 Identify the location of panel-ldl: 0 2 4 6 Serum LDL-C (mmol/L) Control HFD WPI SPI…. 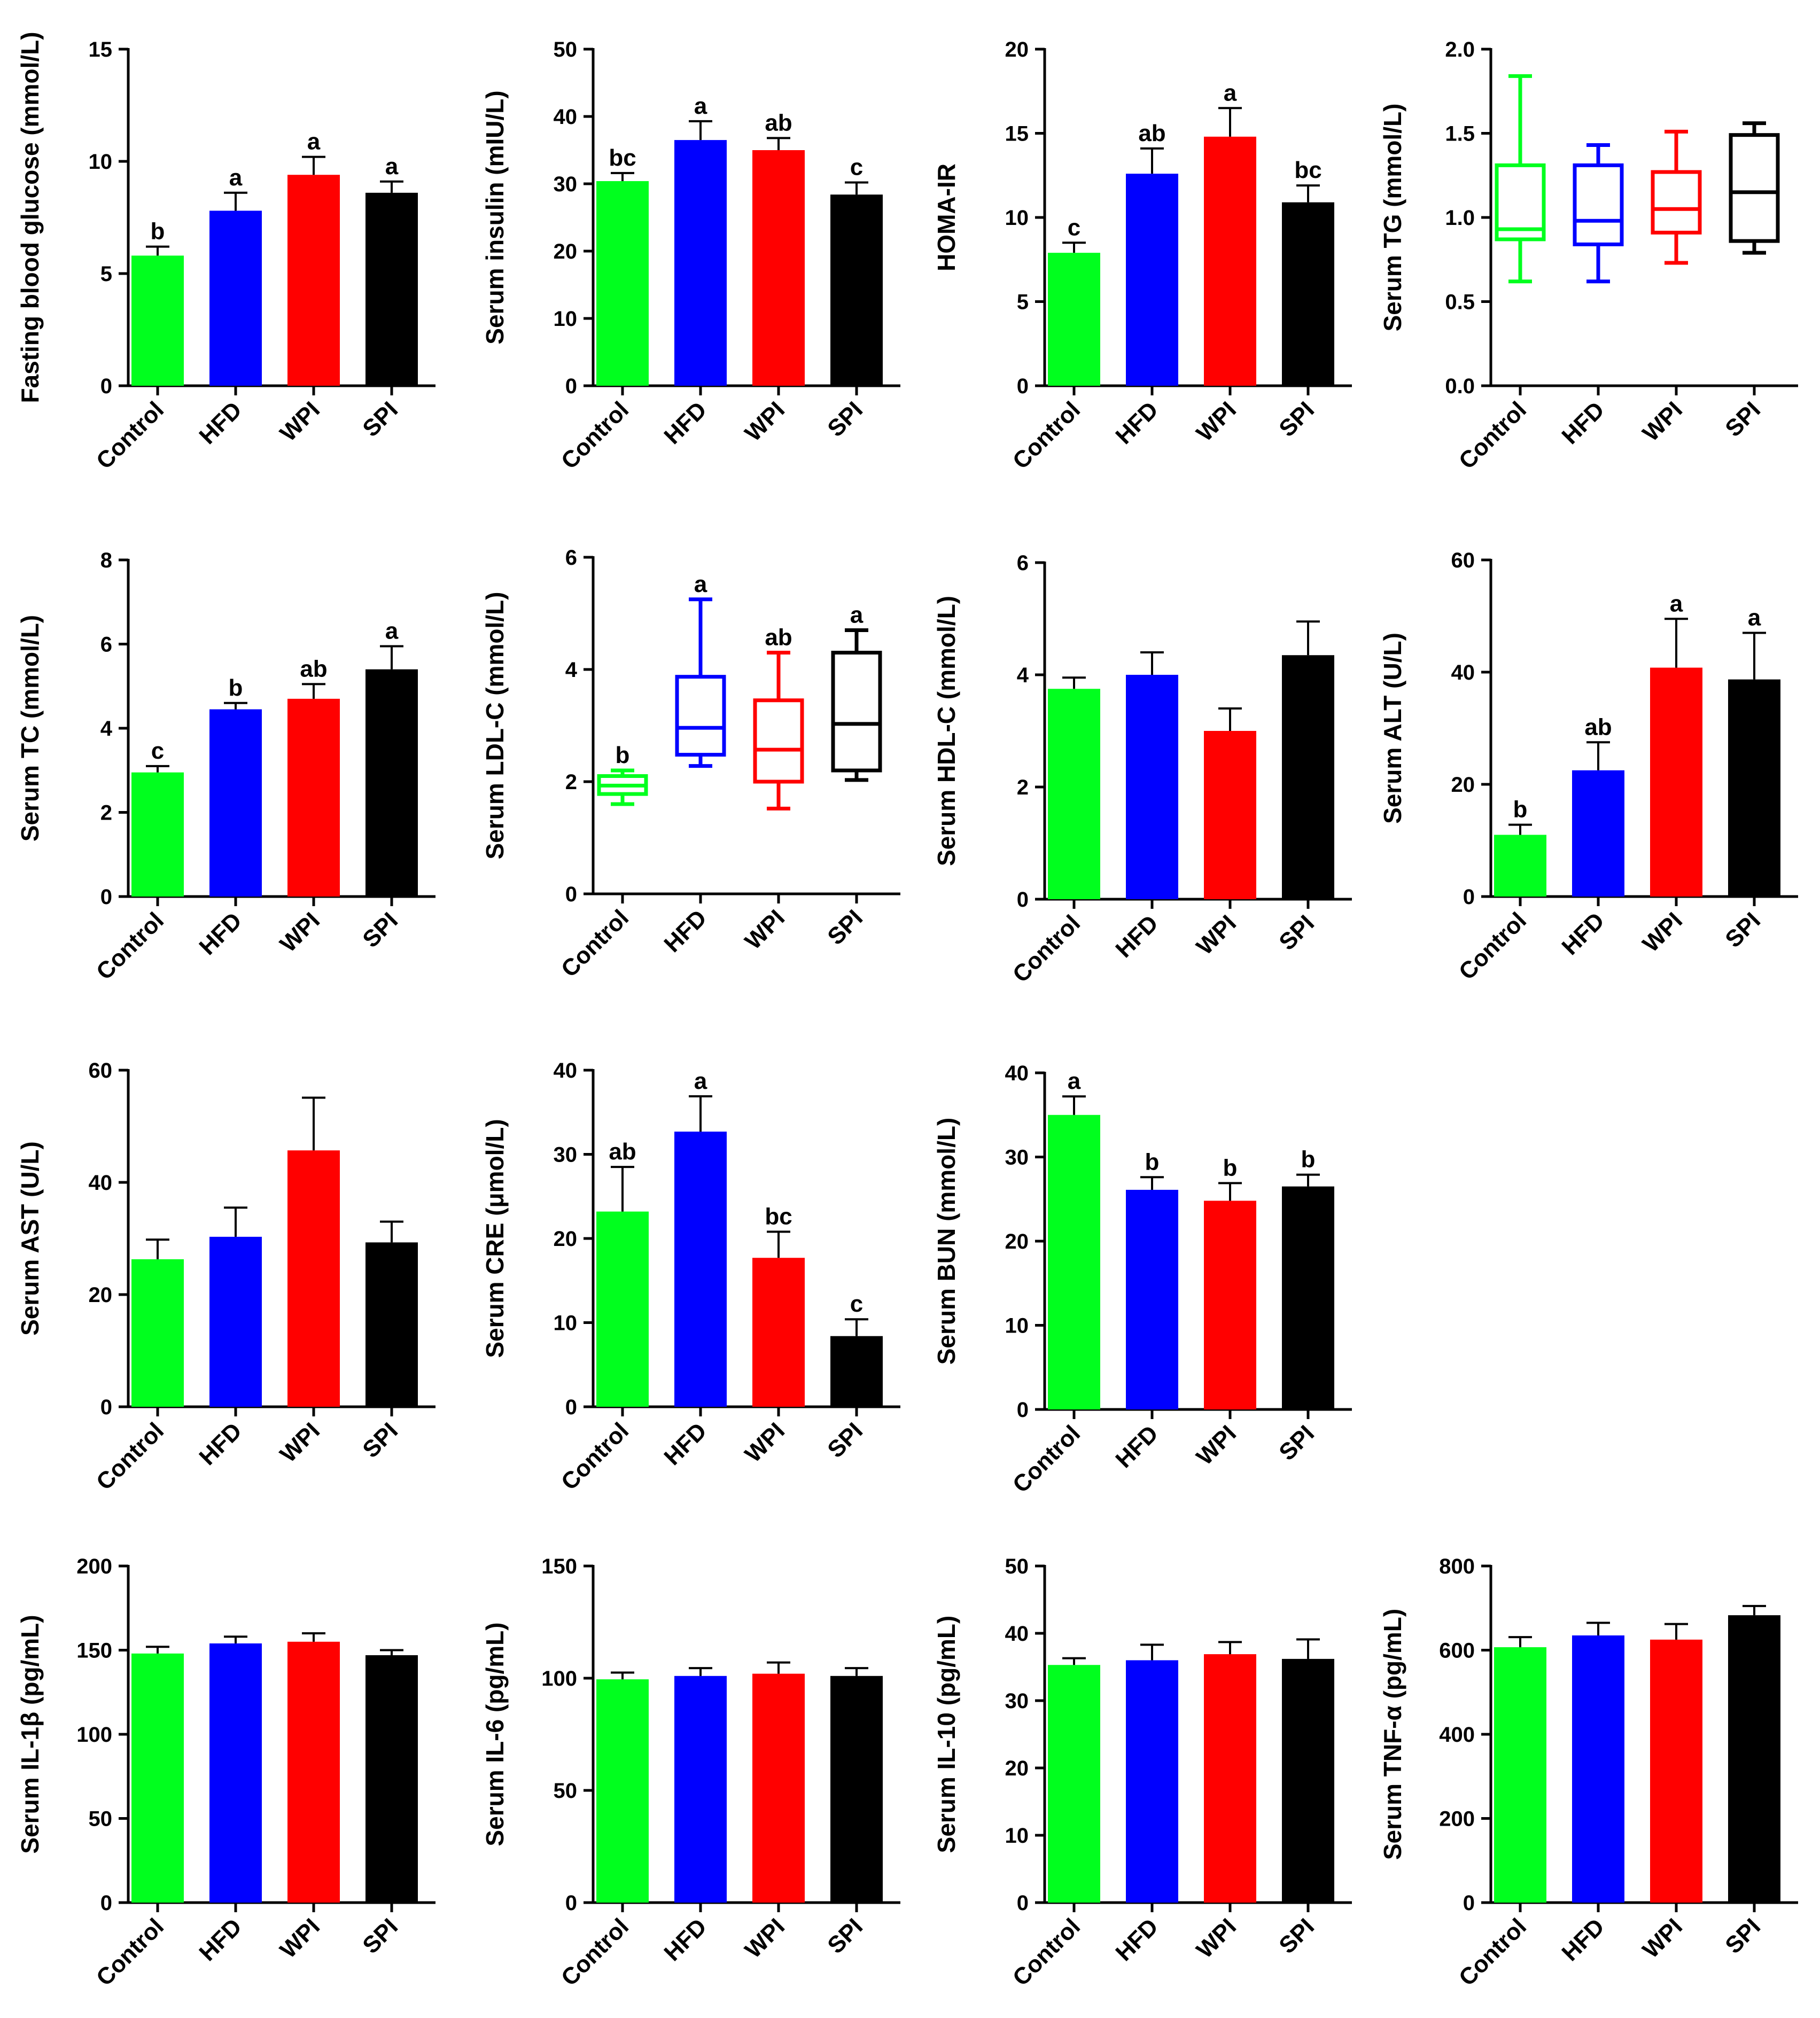
(690, 764).